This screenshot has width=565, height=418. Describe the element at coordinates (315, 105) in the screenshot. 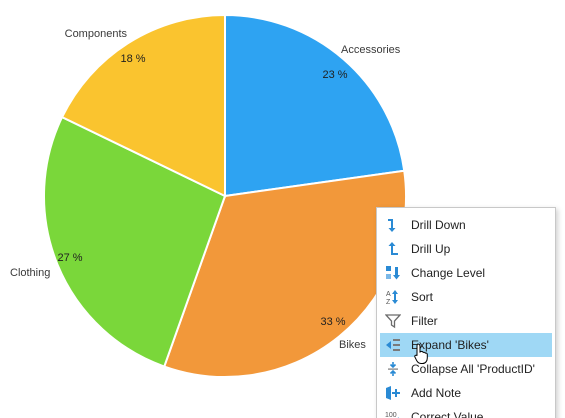

I see `pie-slice-accessories` at that location.